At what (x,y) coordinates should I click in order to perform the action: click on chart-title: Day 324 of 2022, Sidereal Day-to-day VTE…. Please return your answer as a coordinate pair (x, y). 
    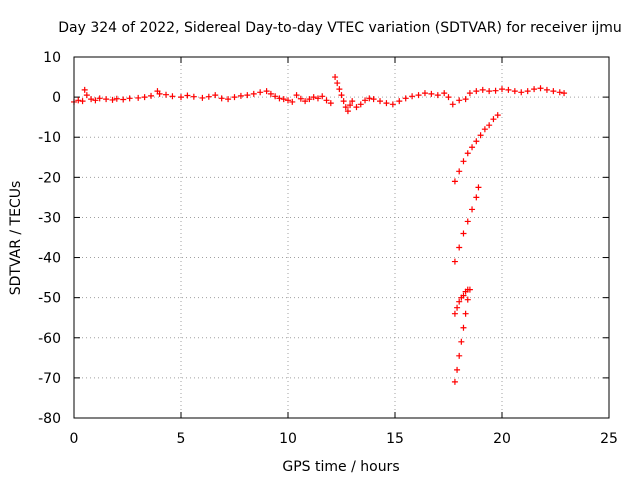
    Looking at the image, I should click on (340, 28).